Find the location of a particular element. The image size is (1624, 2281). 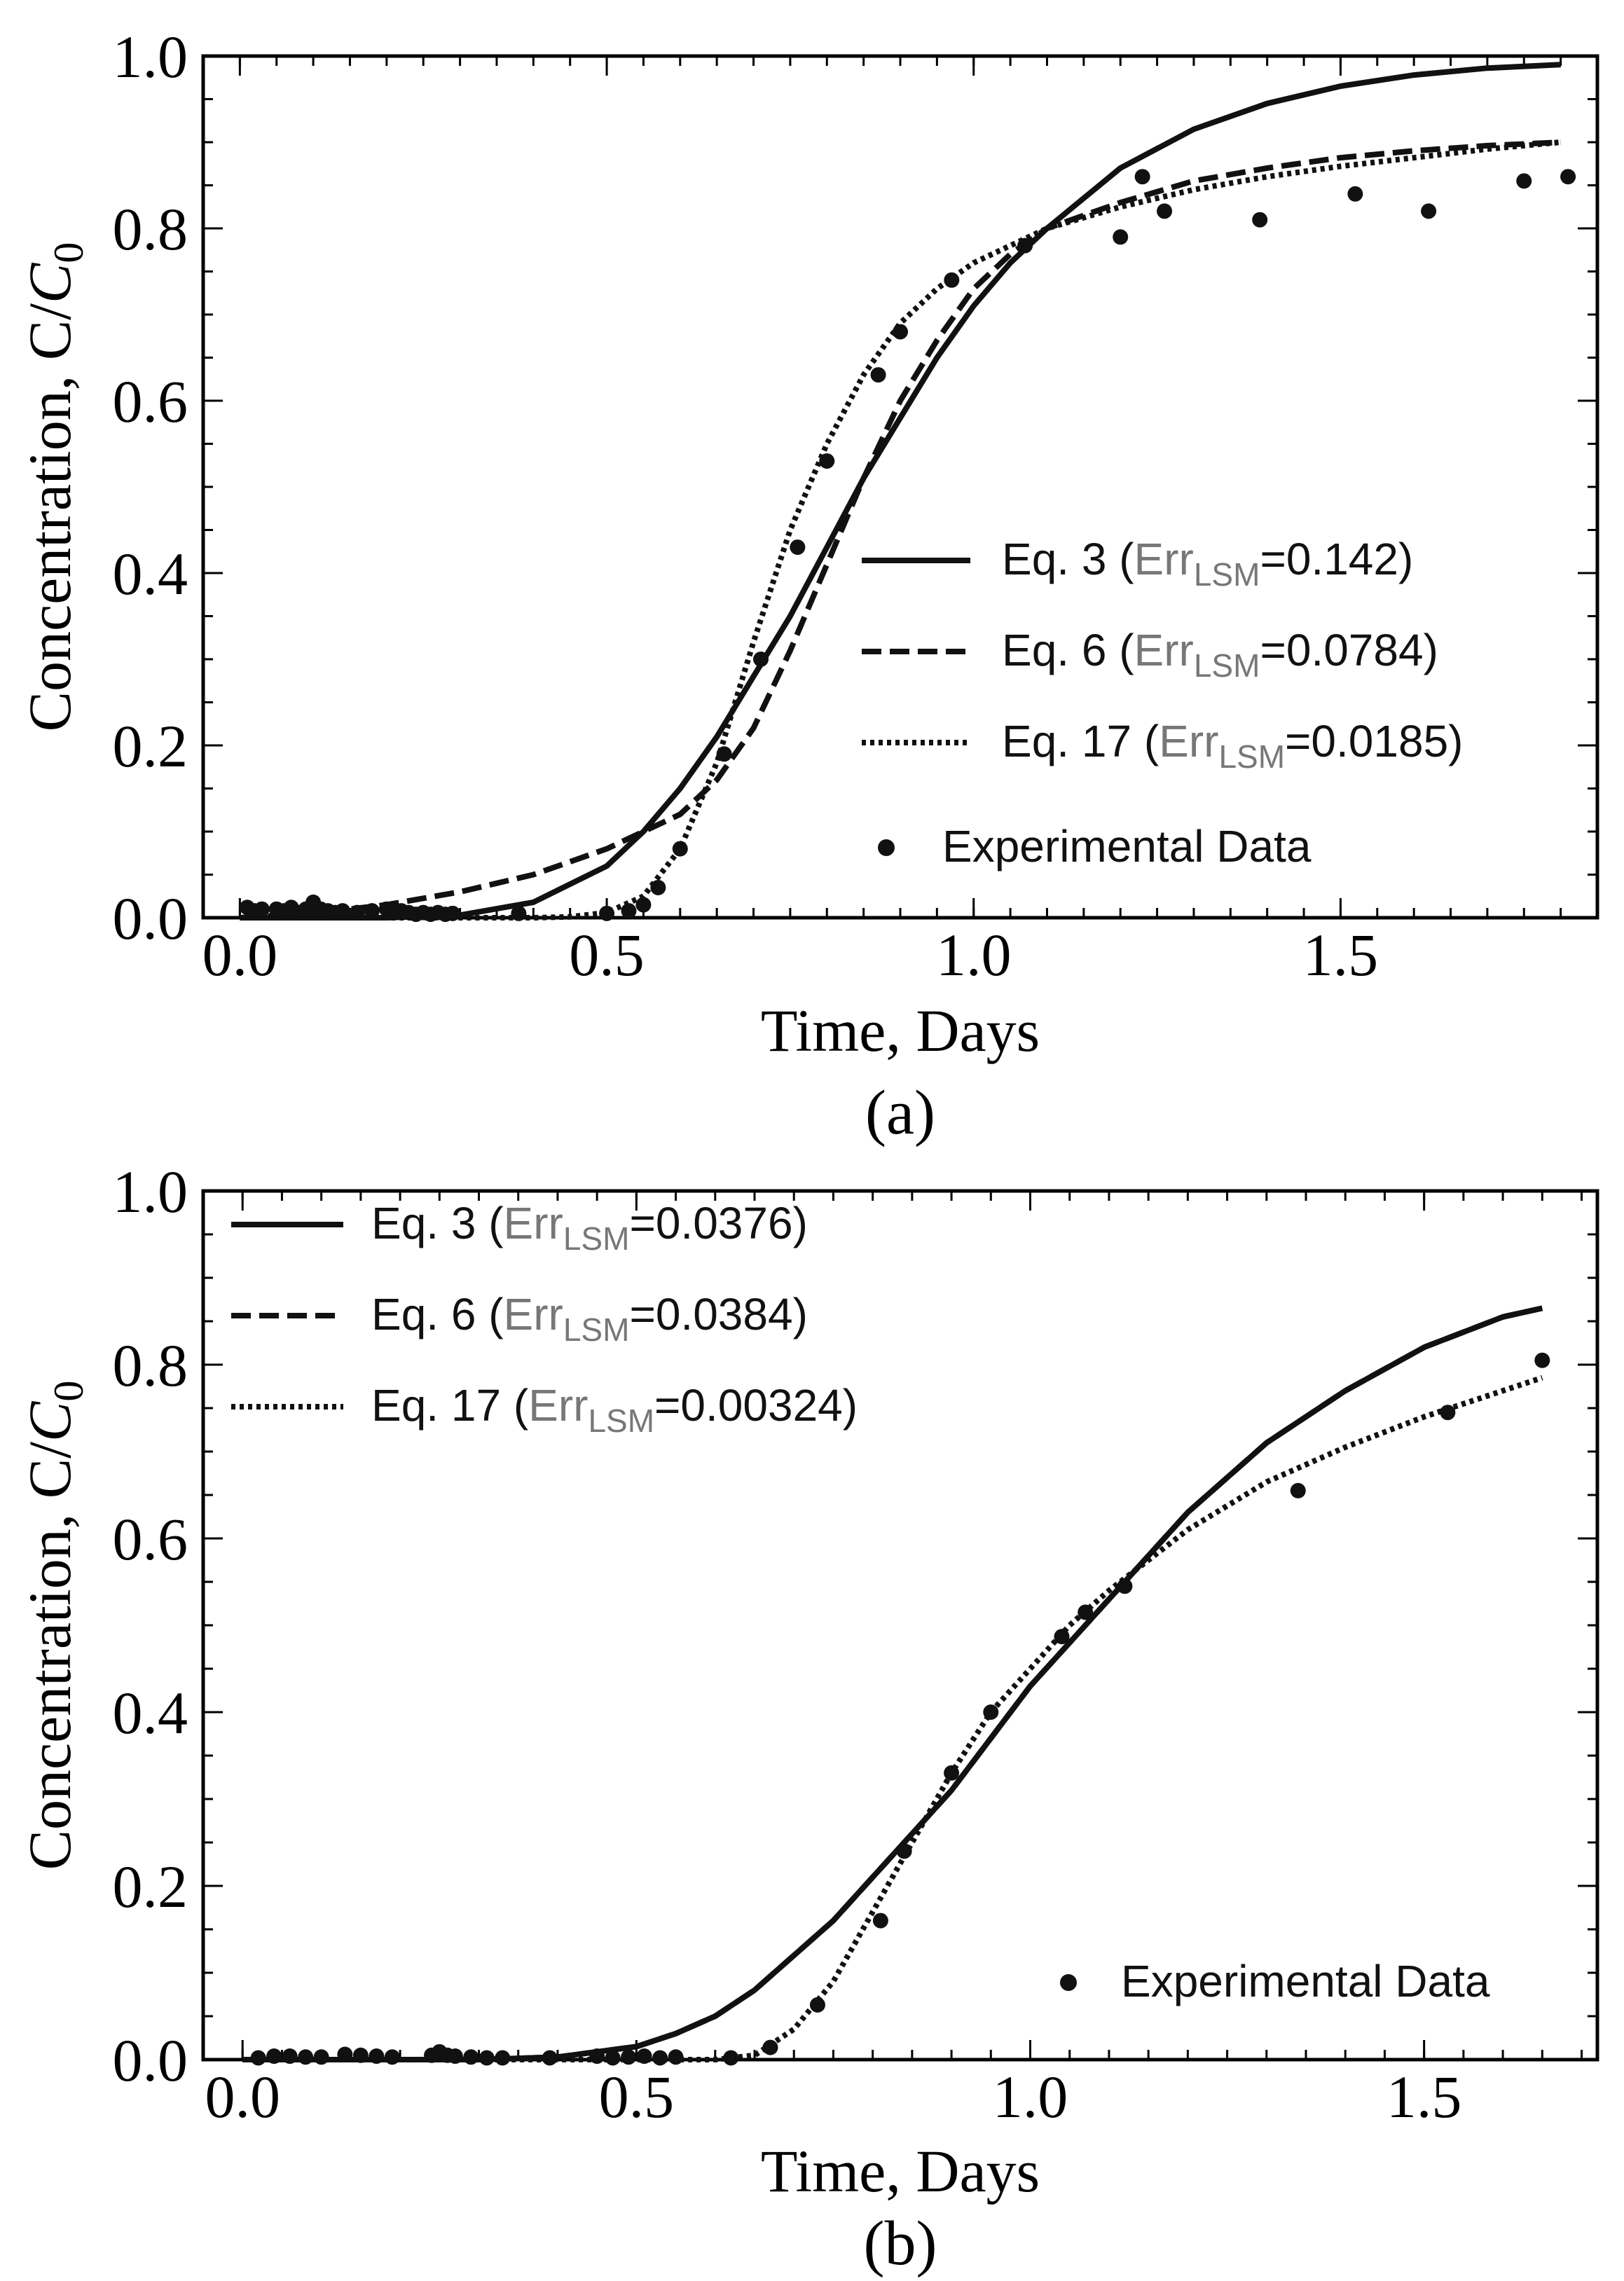

legend-err-value: =0.0784) is located at coordinates (1349, 650).